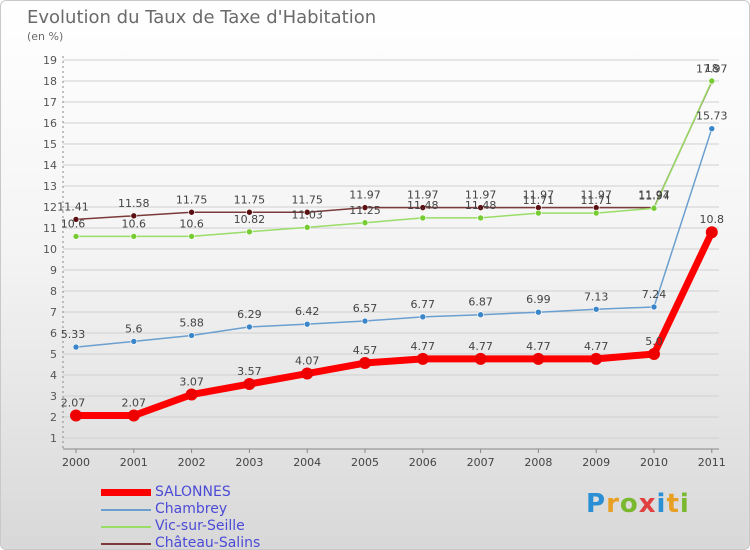  What do you see at coordinates (249, 462) in the screenshot?
I see `x-tick-label: 2003` at bounding box center [249, 462].